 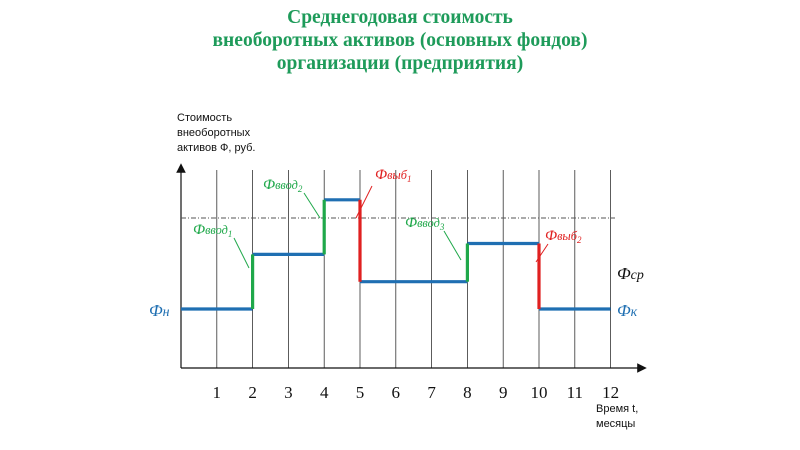 What do you see at coordinates (551, 236) in the screenshot?
I see `label-out2-base: Ф` at bounding box center [551, 236].